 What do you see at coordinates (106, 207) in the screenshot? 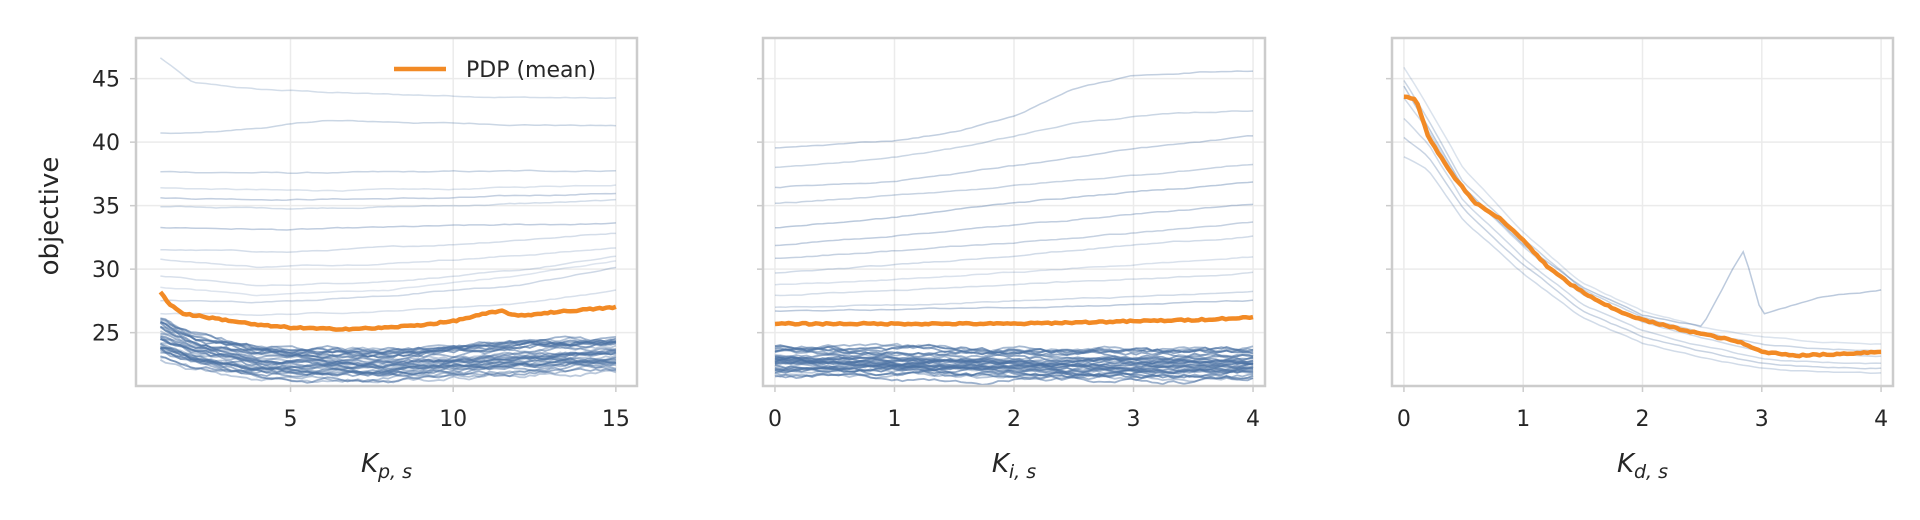
I see `y-tick-label: 35` at bounding box center [106, 207].